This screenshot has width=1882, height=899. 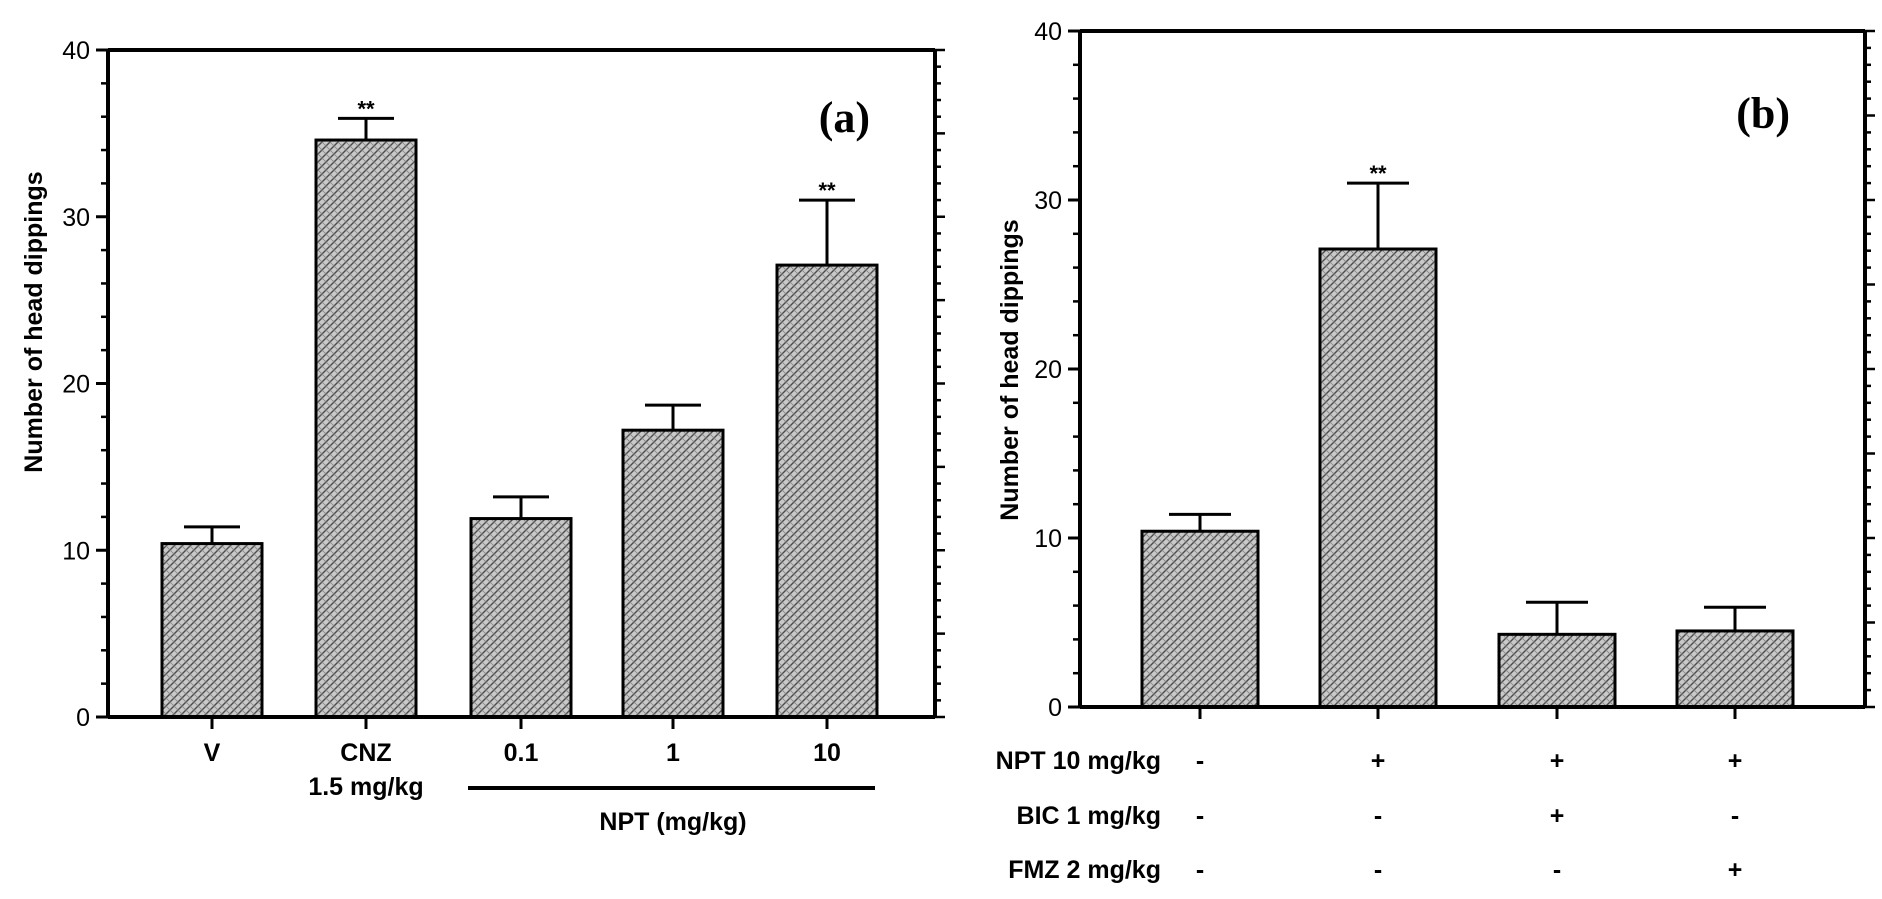 I want to click on panel-label: (b), so click(x=1763, y=113).